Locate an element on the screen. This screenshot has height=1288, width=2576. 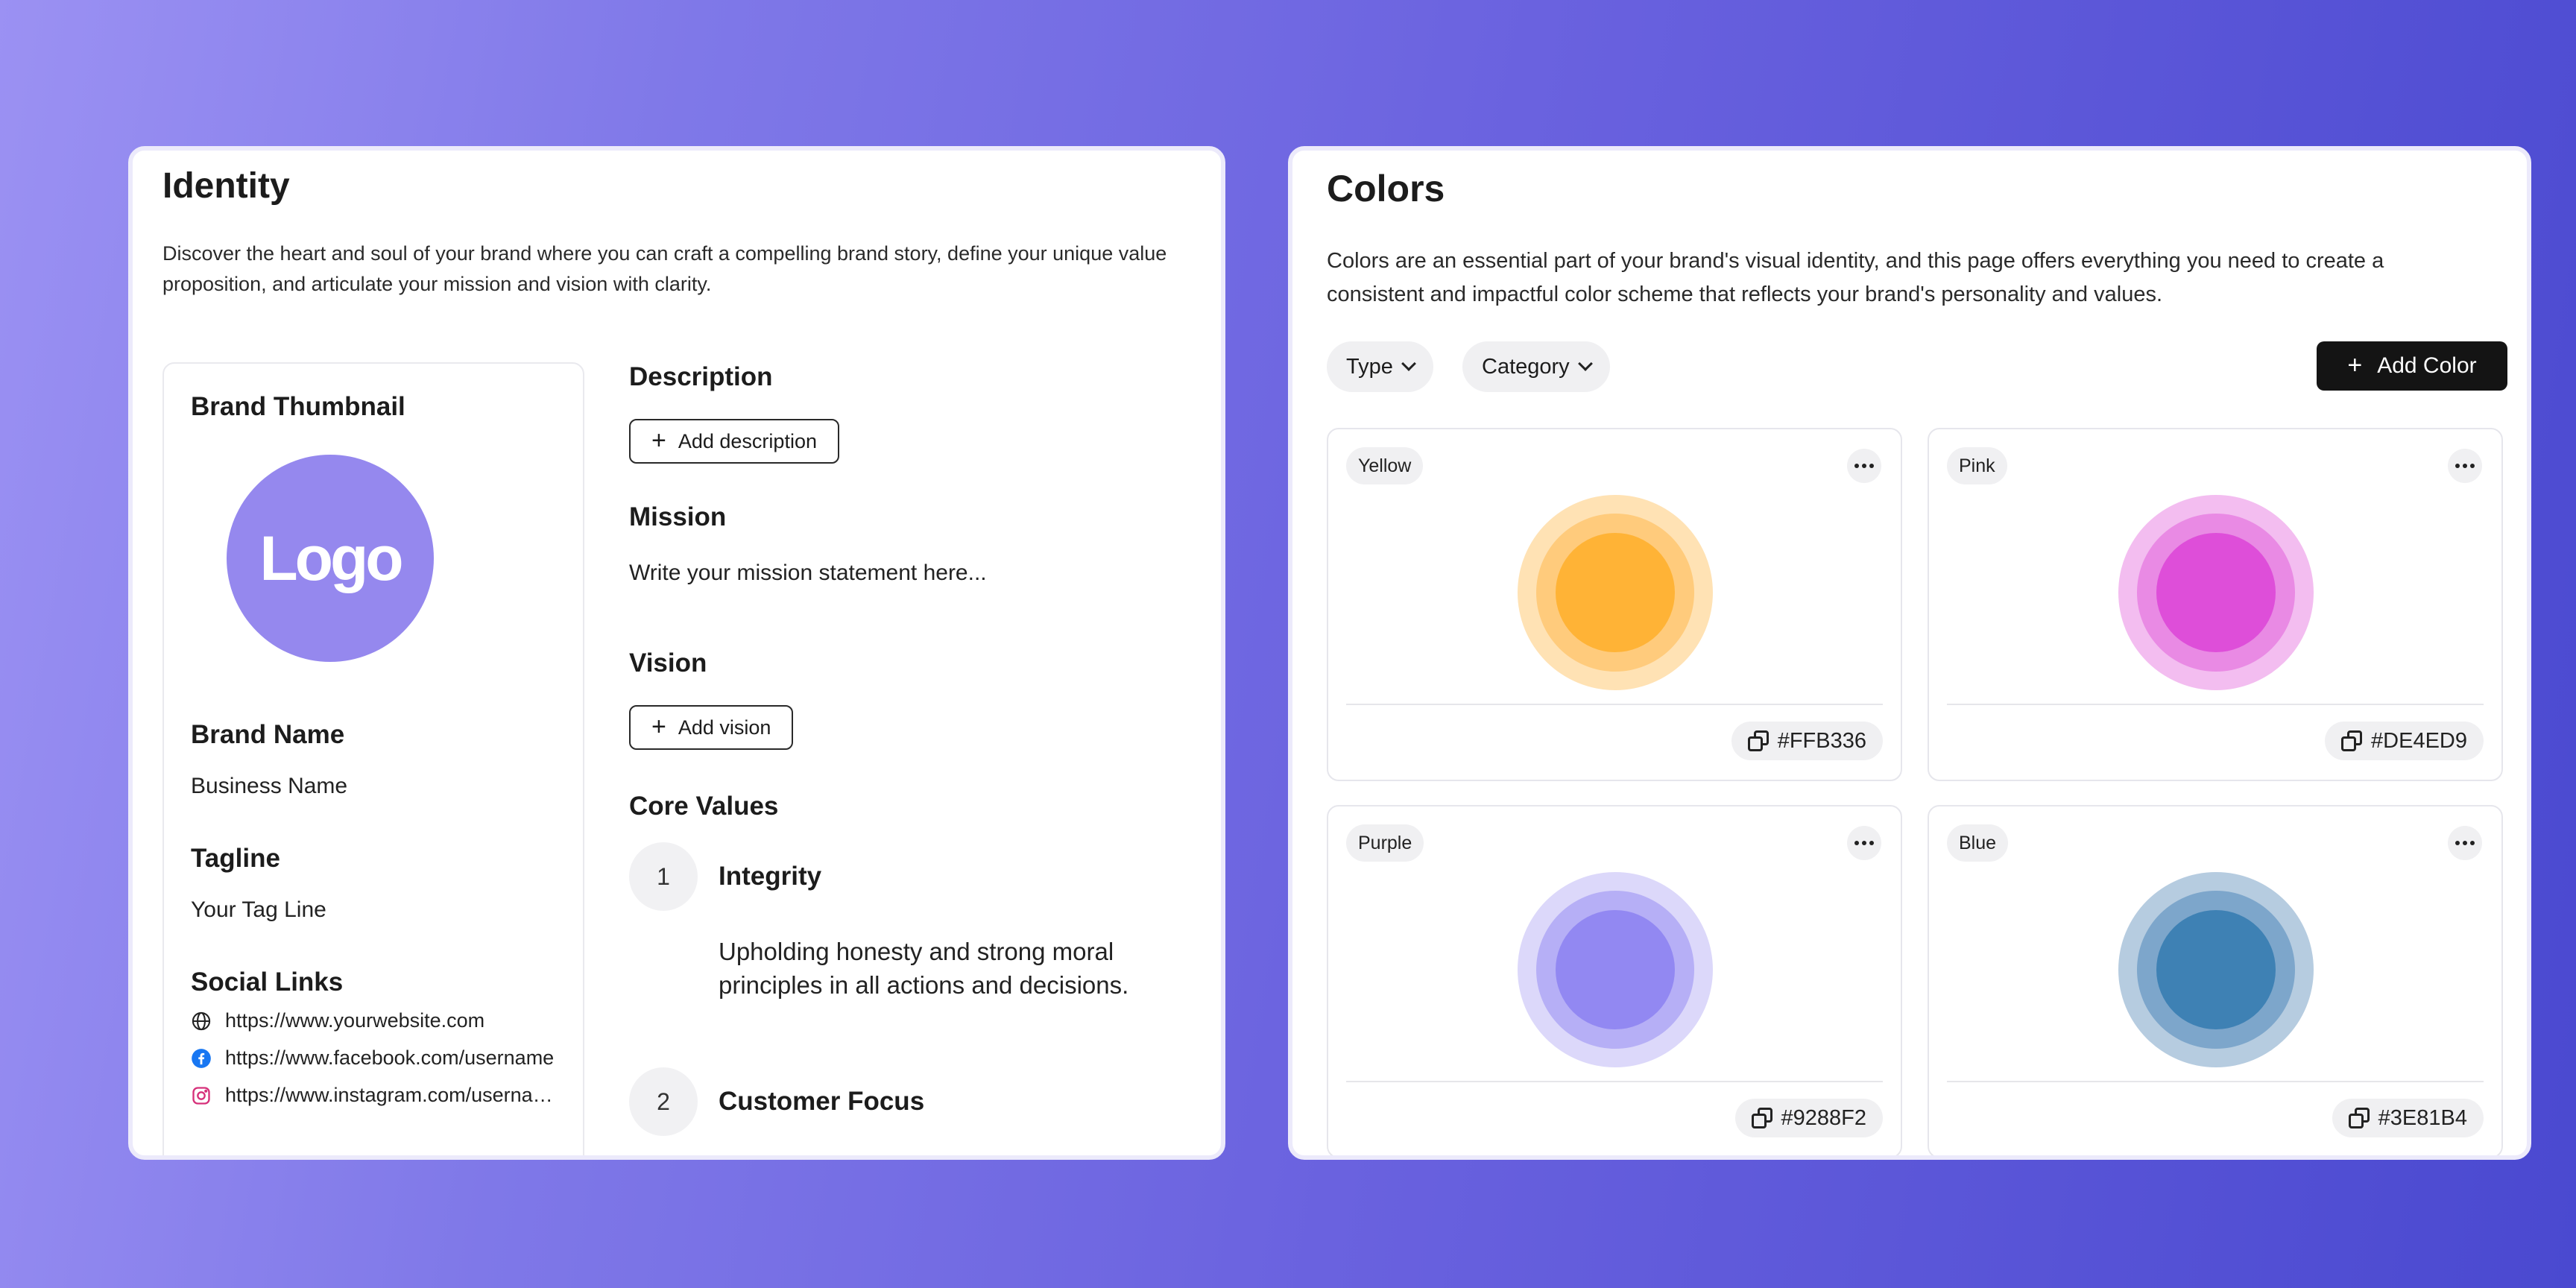
tagline-label: Tagline is located at coordinates (236, 859).